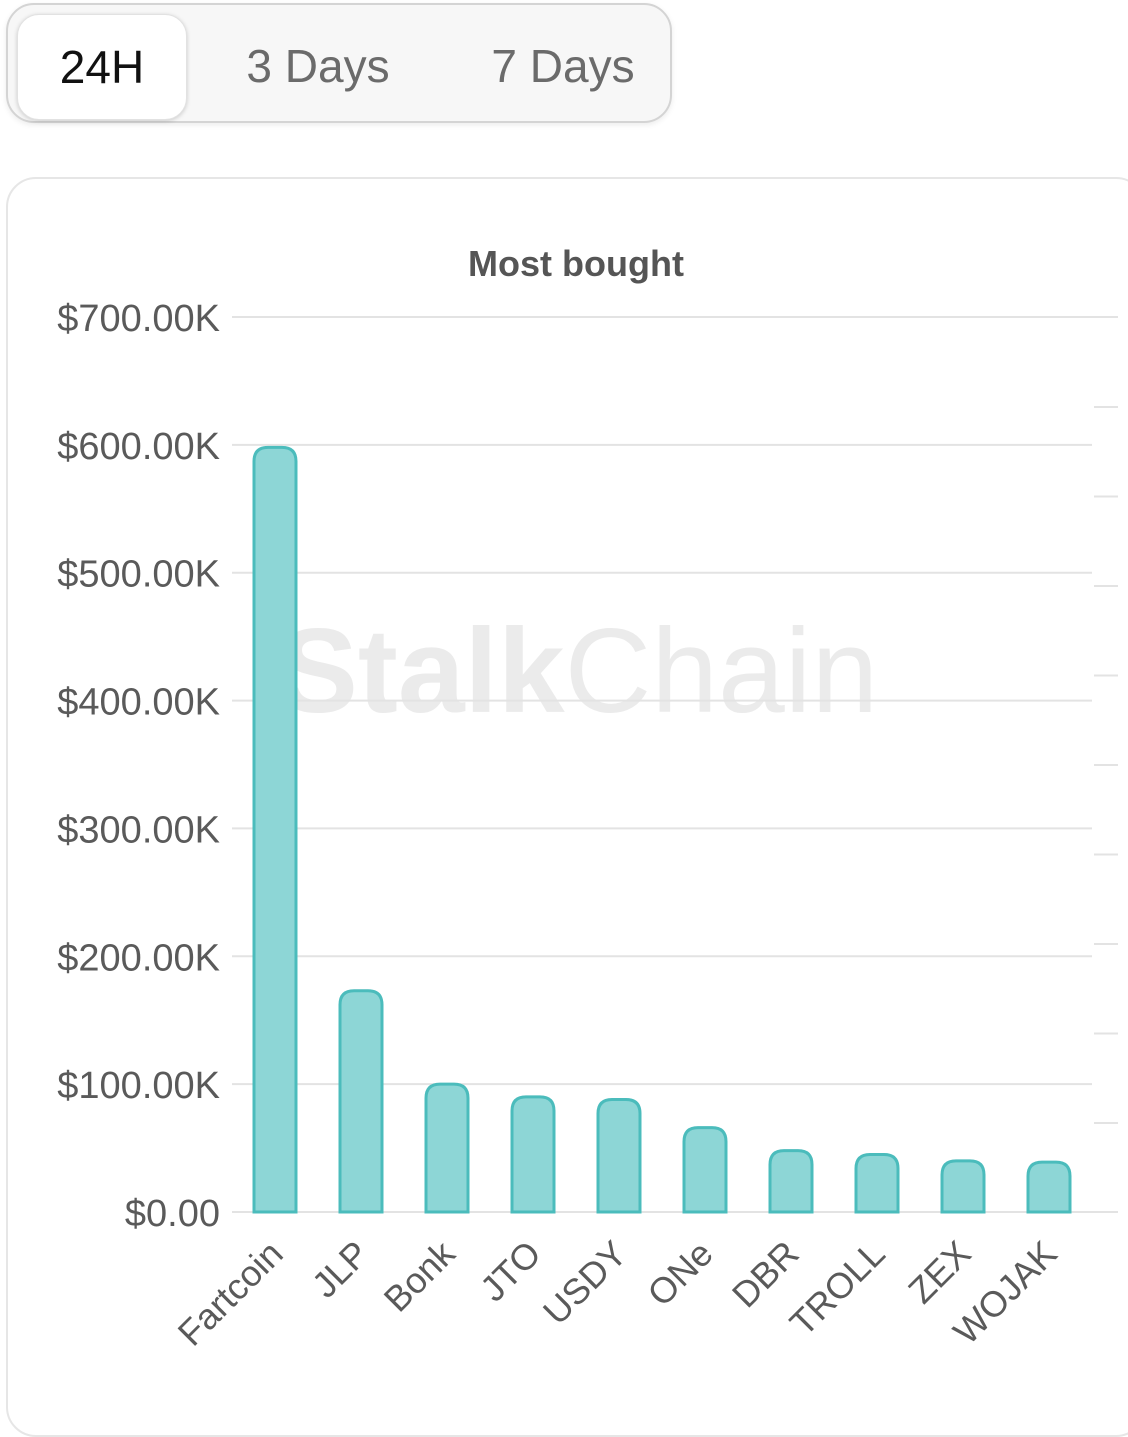  Describe the element at coordinates (679, 1273) in the screenshot. I see `x-tick-label: ONe` at that location.